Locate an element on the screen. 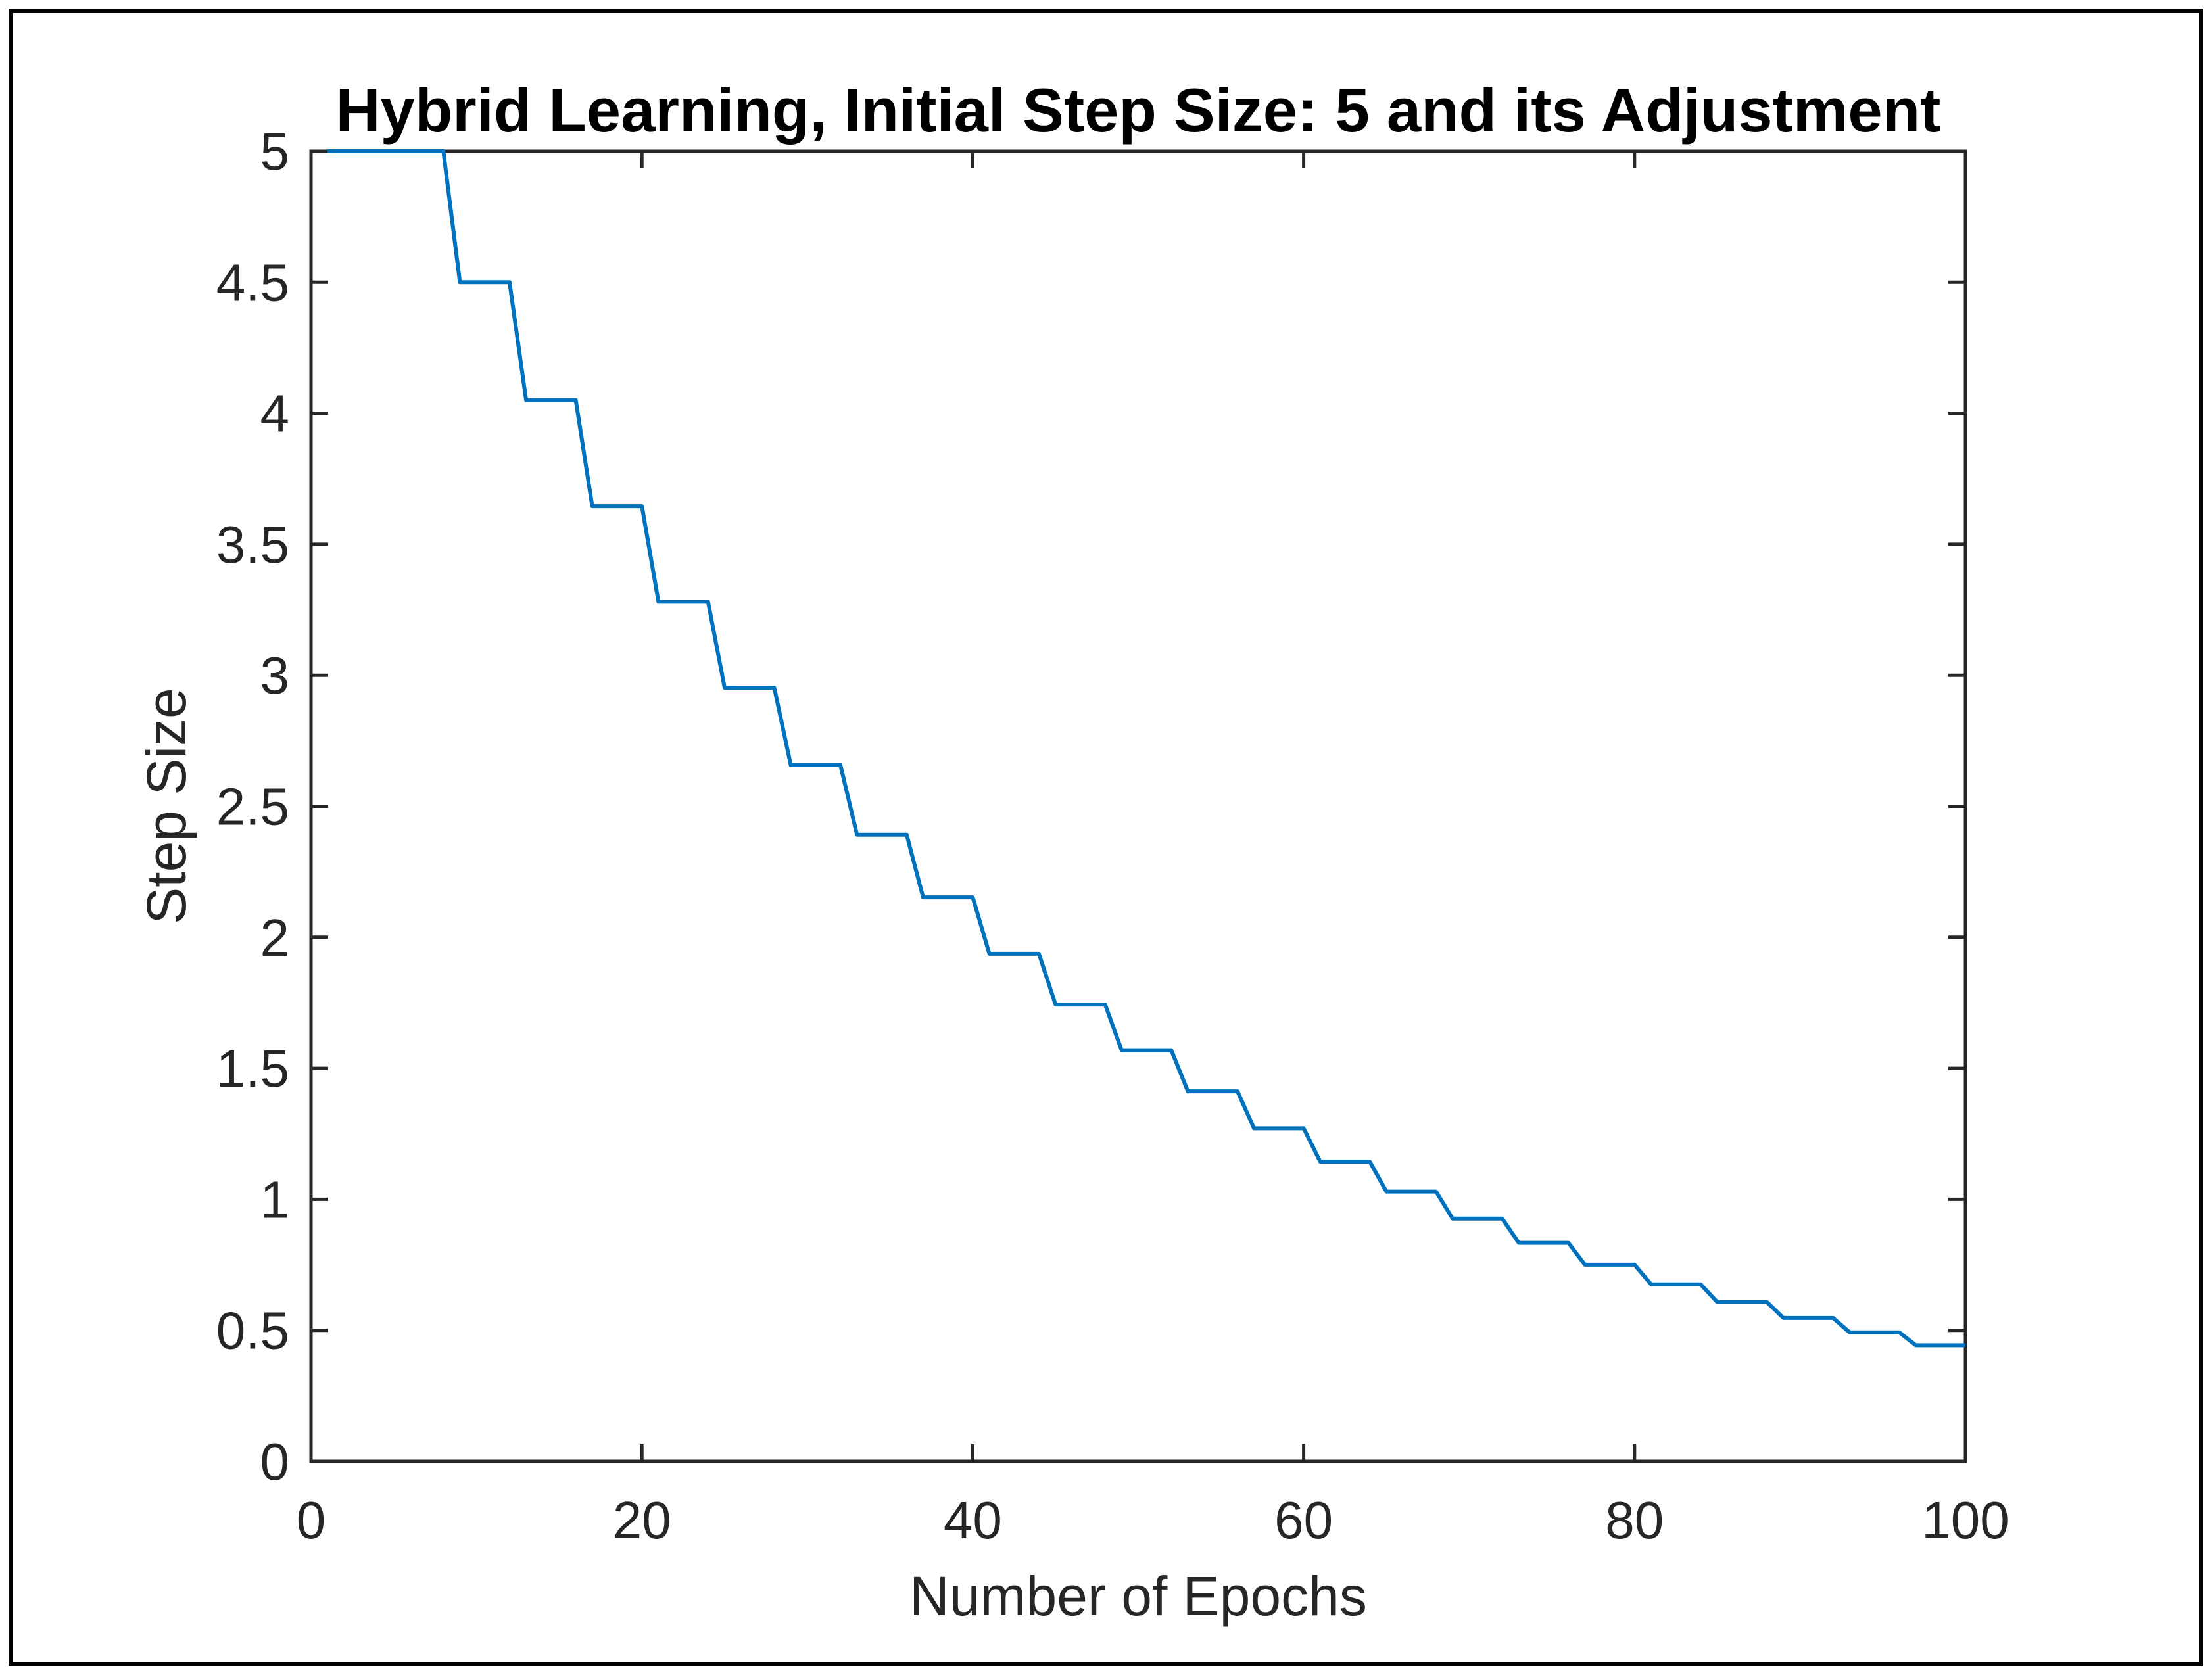  x-tick-label: 80 is located at coordinates (1634, 1520).